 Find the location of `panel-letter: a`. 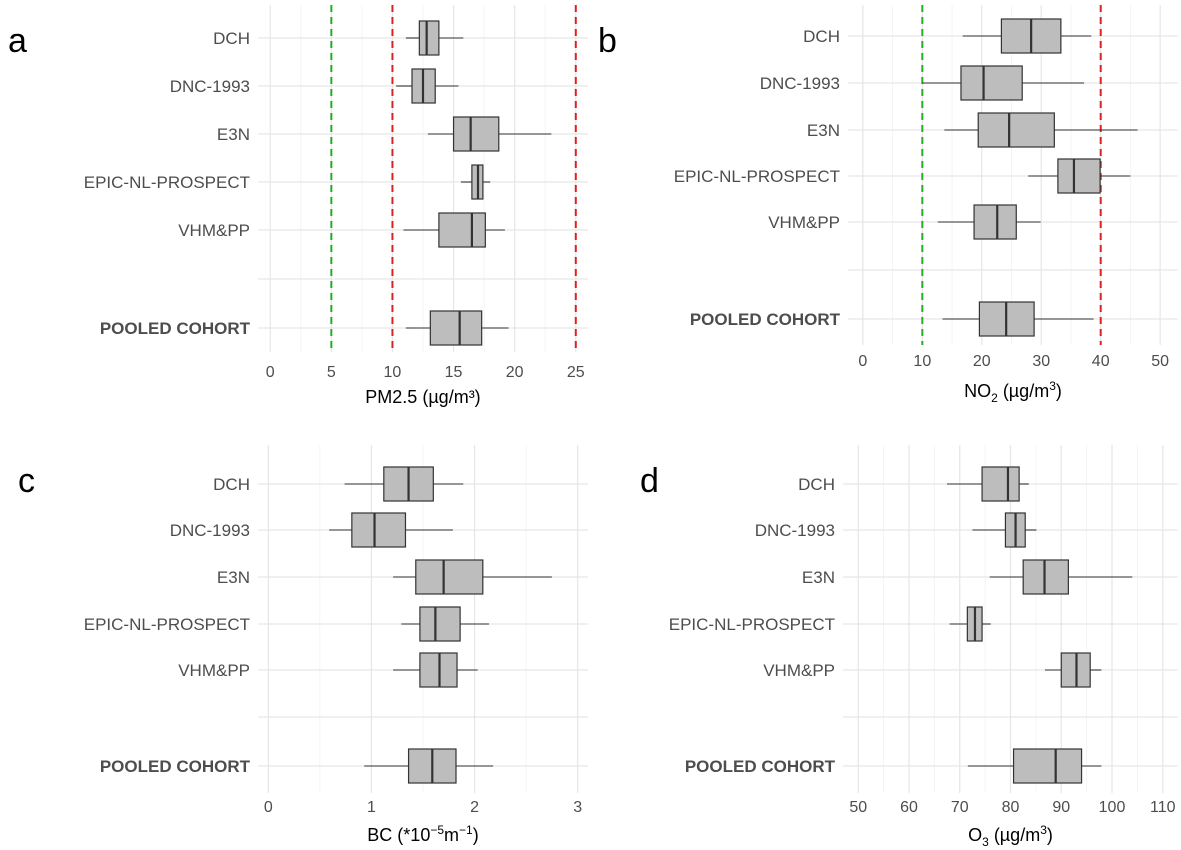

panel-letter: a is located at coordinates (17, 41).